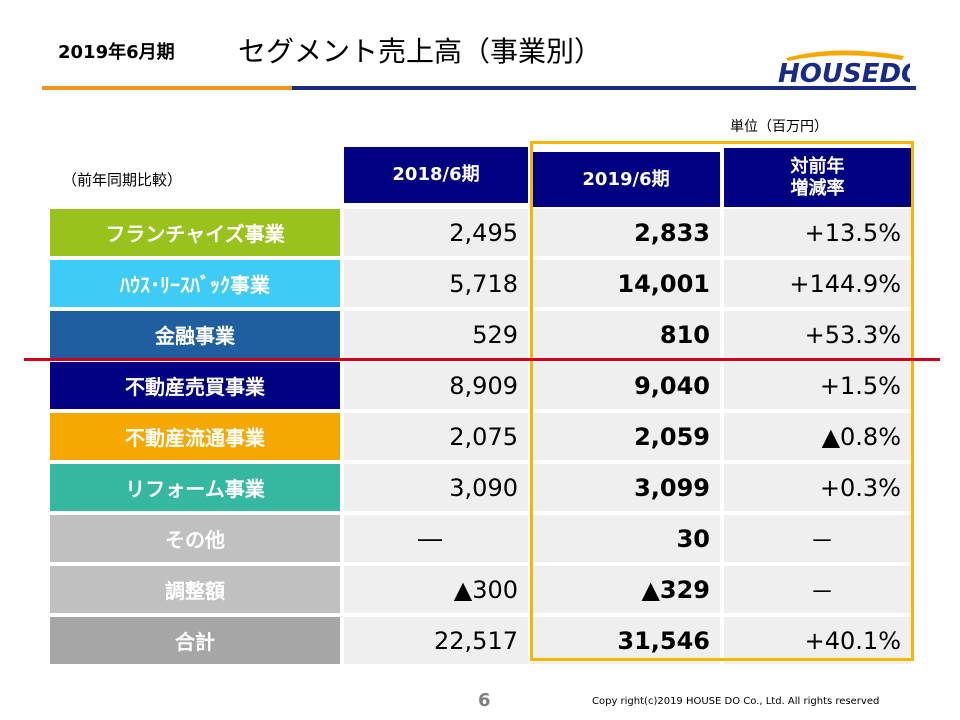 This screenshot has height=720, width=960. What do you see at coordinates (436, 436) in the screenshot?
I see `value-2018: 2,075` at bounding box center [436, 436].